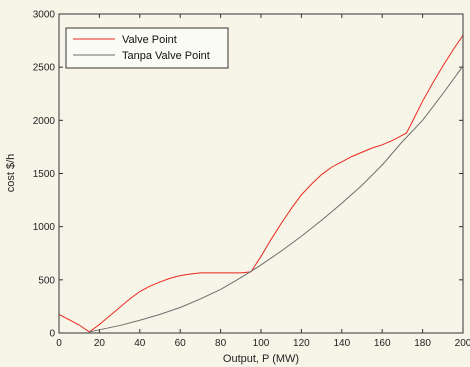  I want to click on x-tick-label: 140, so click(341, 343).